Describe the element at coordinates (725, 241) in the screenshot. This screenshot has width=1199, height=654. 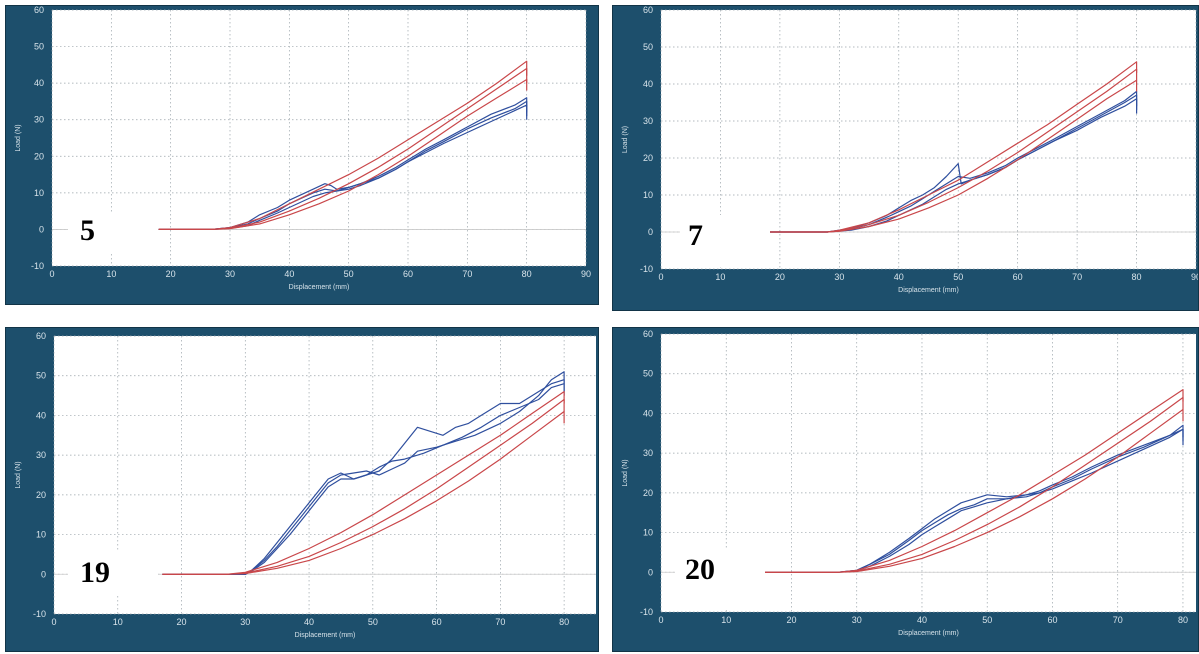
I see `panel-label-7: 7` at that location.